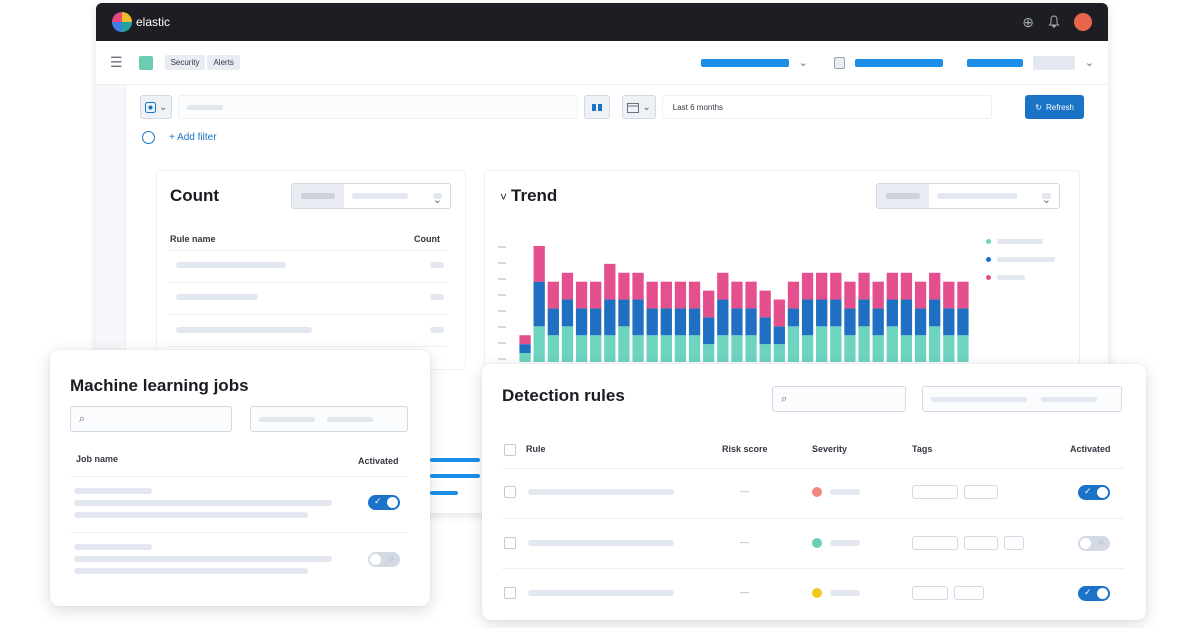 The width and height of the screenshot is (1196, 628). I want to click on rule-row-checkbox, so click(510, 543).